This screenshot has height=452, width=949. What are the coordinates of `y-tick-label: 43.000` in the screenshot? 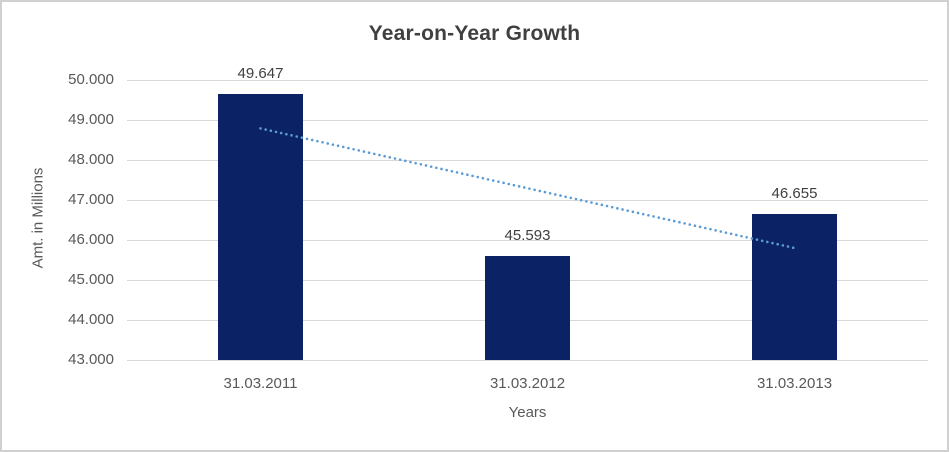 It's located at (91, 359).